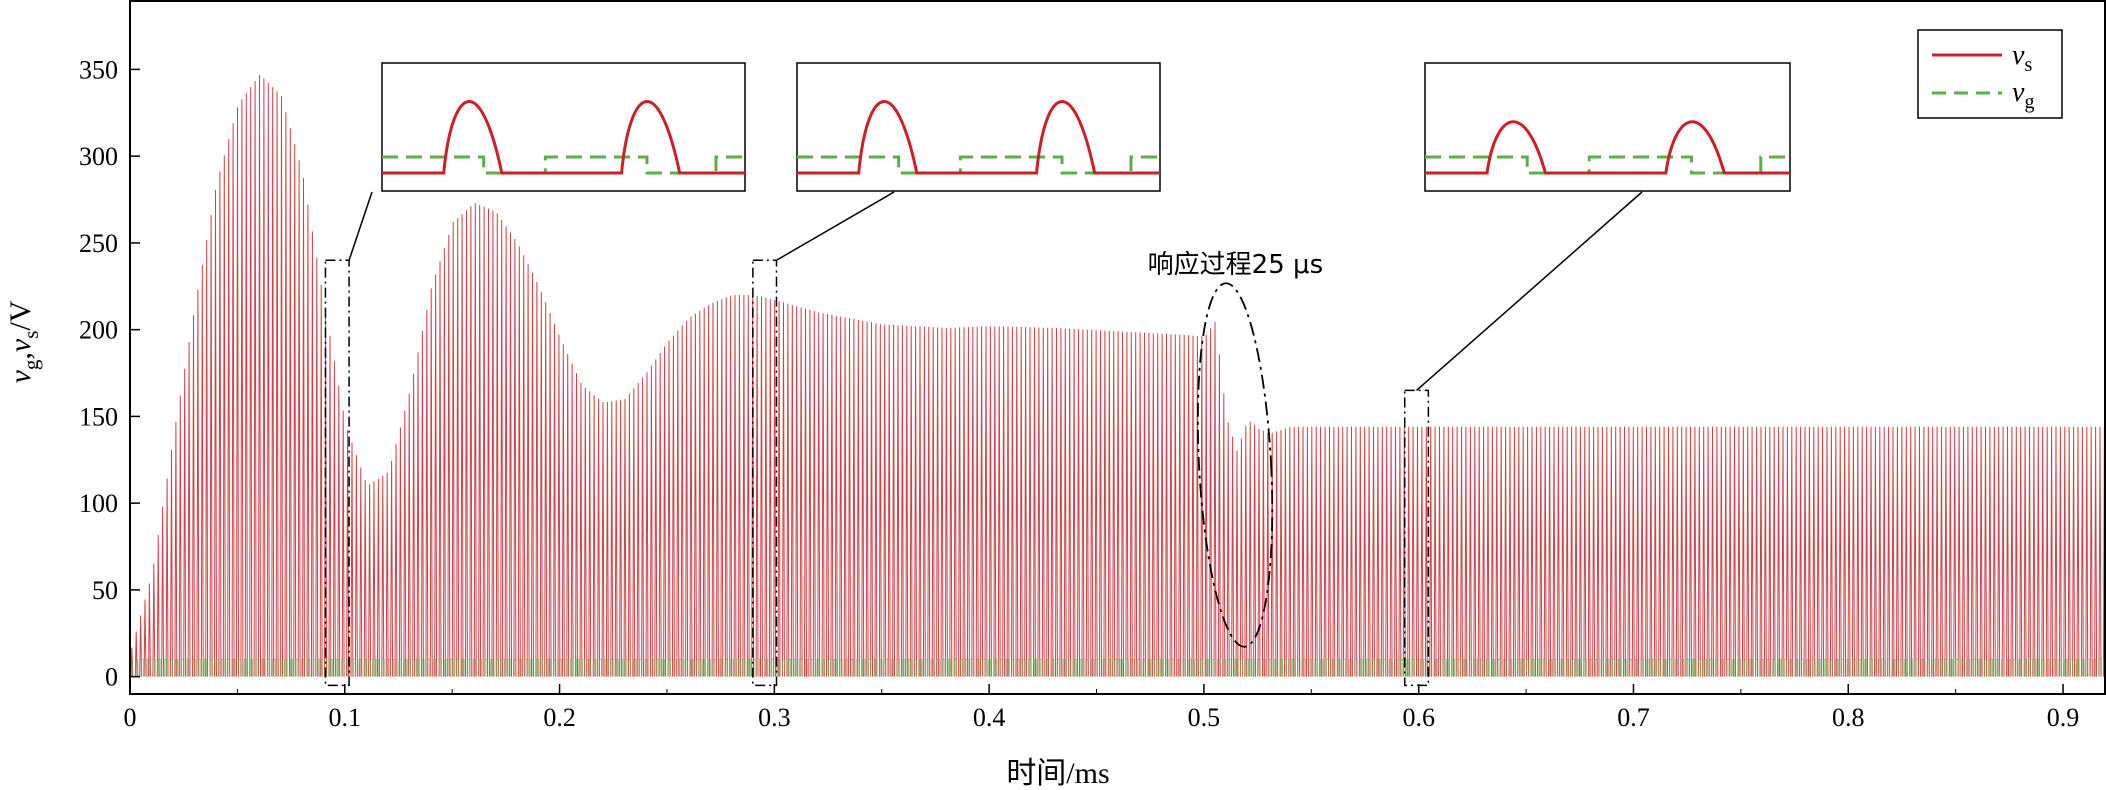 The width and height of the screenshot is (2106, 790). What do you see at coordinates (1102, 708) in the screenshot?
I see `x-axis-ticks: 0 0.1 0.2 0.3 0.4 0.5 0.6 0.7 0.8 0.9` at bounding box center [1102, 708].